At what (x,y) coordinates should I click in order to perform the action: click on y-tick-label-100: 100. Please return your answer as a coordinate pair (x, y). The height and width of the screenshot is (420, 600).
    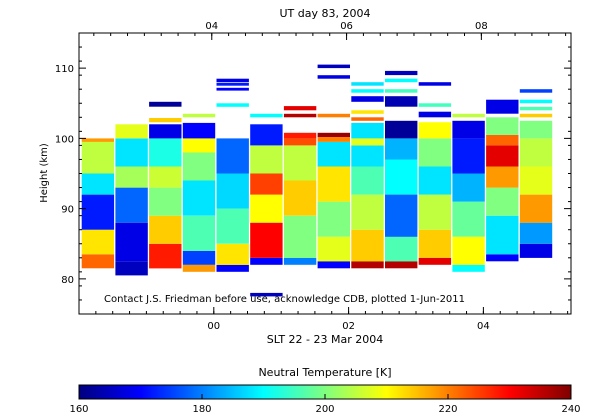
    Looking at the image, I should click on (64, 139).